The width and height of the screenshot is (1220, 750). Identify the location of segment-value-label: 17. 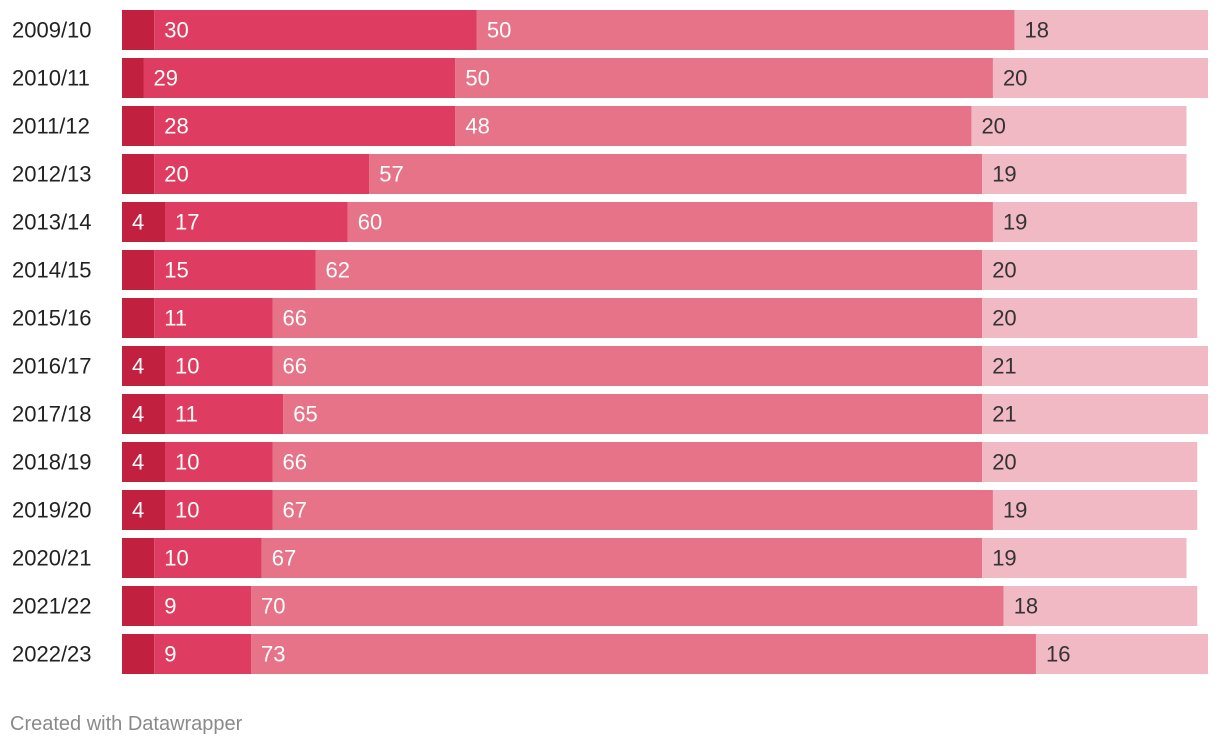
(187, 222).